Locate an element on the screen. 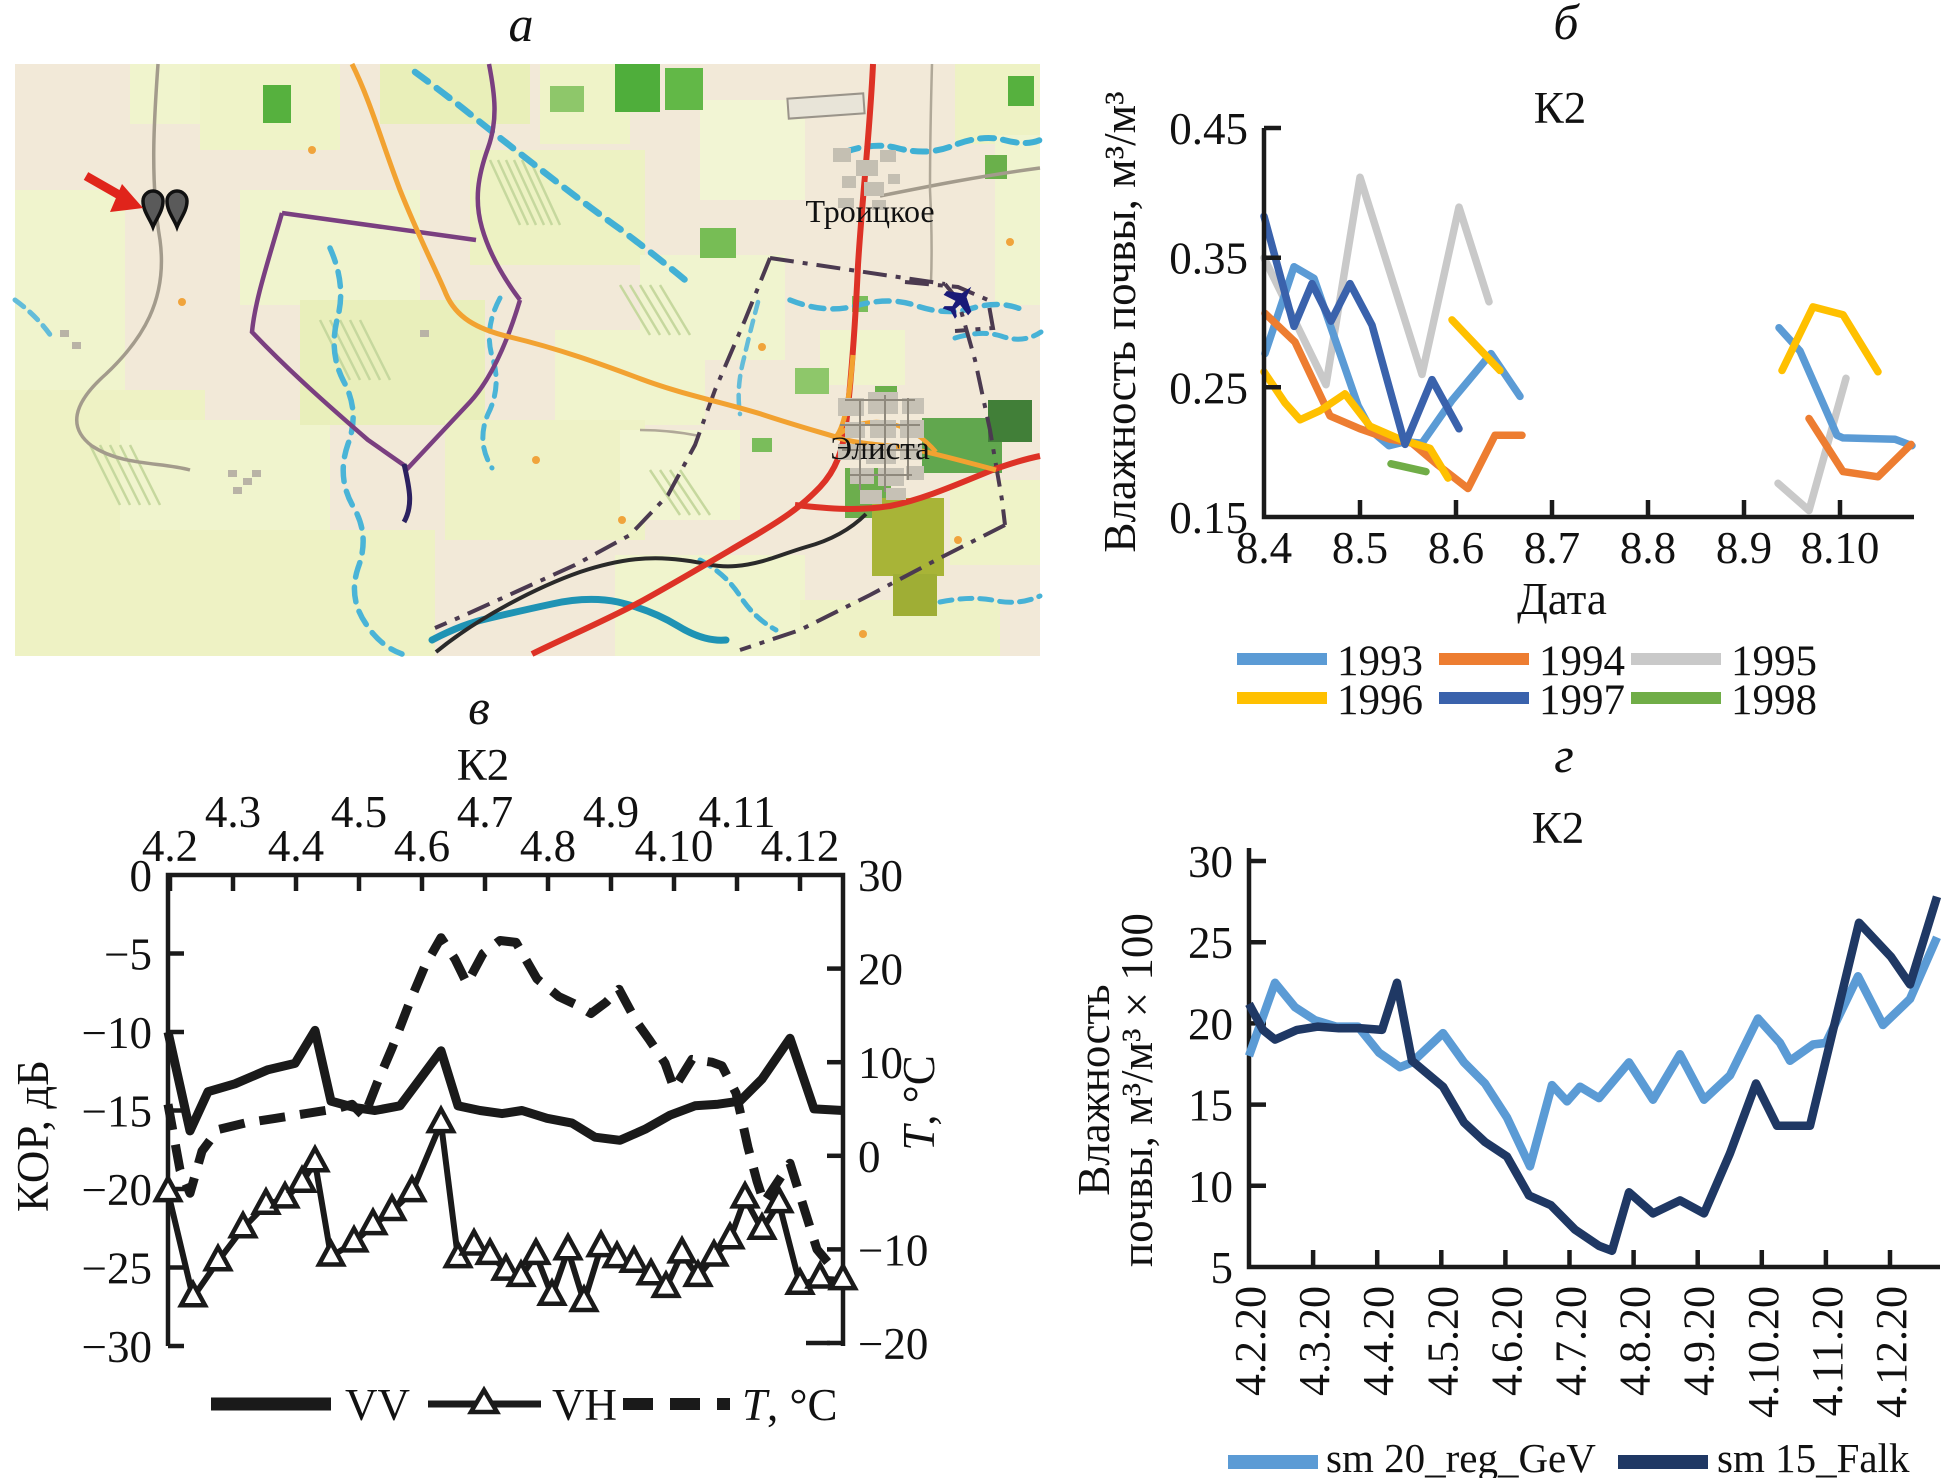  svg-text: б is located at coordinates (1566, 25).